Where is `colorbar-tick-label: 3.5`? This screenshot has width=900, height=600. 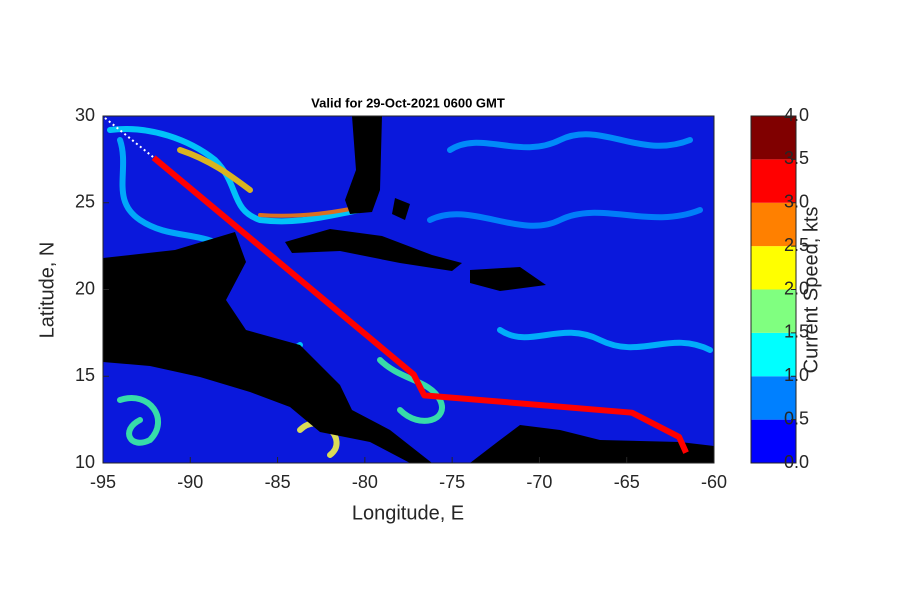 colorbar-tick-label: 3.5 is located at coordinates (796, 158).